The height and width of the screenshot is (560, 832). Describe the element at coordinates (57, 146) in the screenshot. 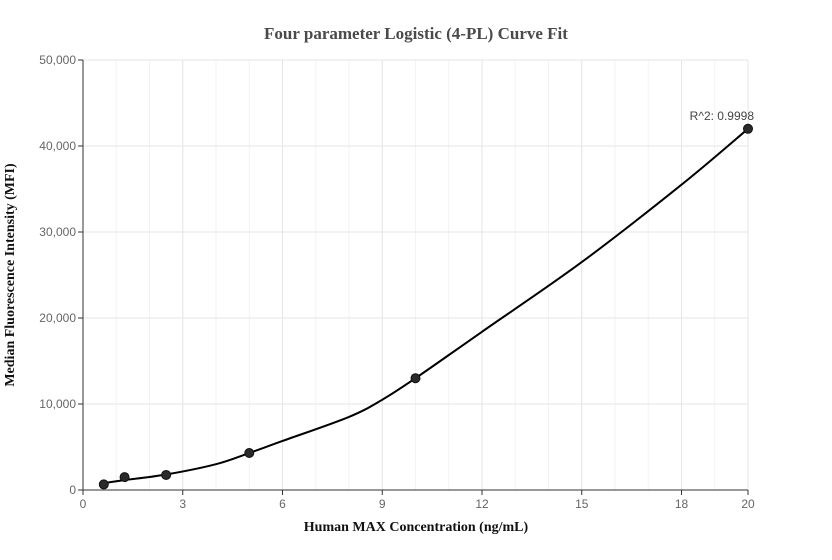

I see `y-tick-label: 40,000` at that location.